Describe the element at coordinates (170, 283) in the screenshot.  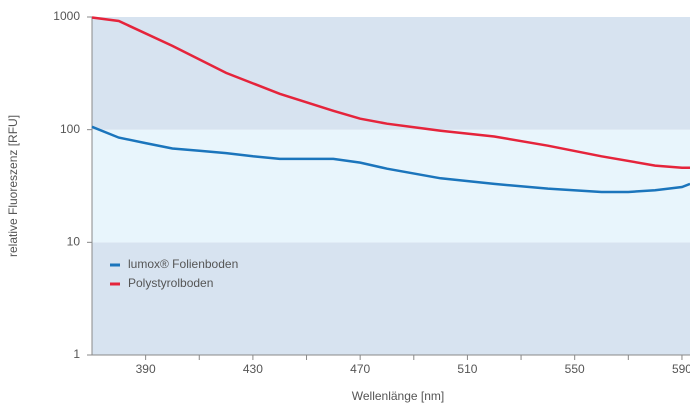
I see `legend-label: Polystyrolboden` at that location.